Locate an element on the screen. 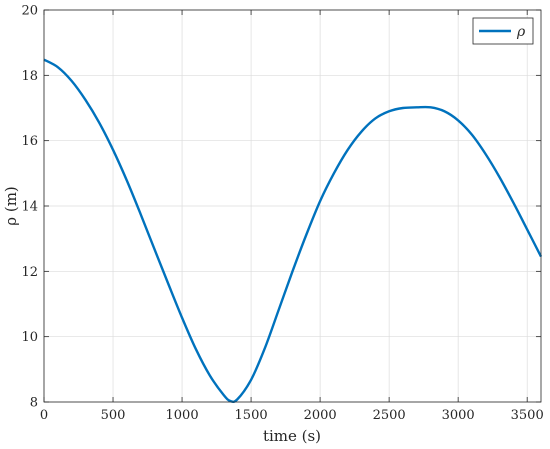 The width and height of the screenshot is (550, 449). y-tick-label: 16 is located at coordinates (29, 141).